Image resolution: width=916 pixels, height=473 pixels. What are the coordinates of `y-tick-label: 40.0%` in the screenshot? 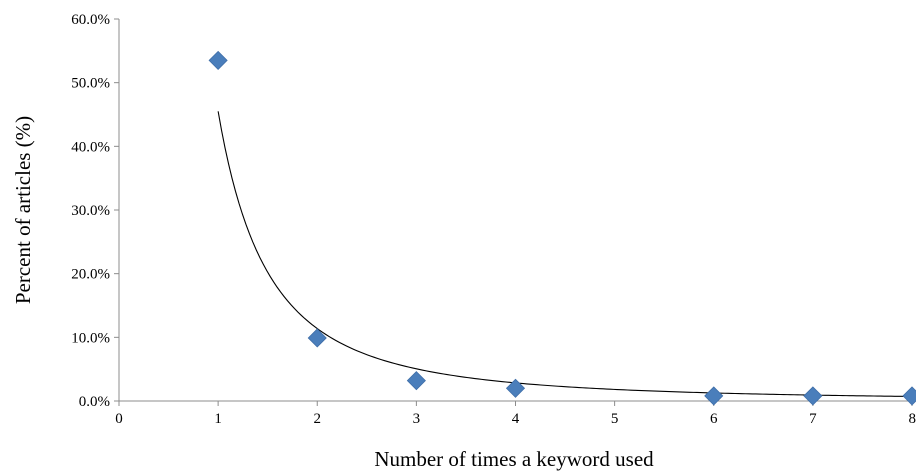 It's located at (90, 147).